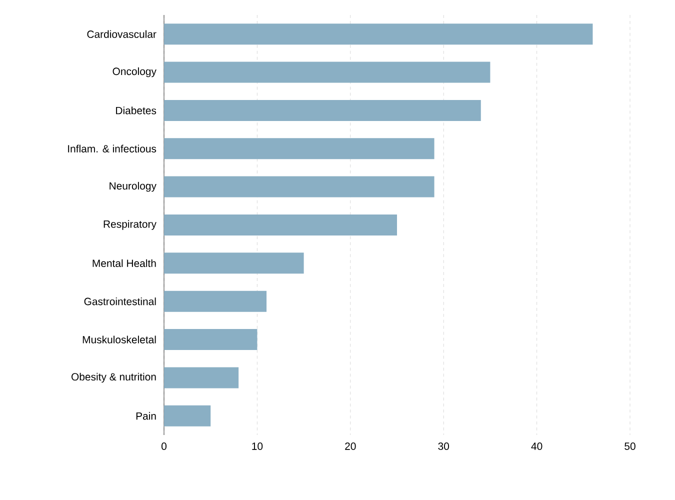 This screenshot has height=500, width=675. Describe the element at coordinates (630, 446) in the screenshot. I see `x-tick-label: 50` at that location.